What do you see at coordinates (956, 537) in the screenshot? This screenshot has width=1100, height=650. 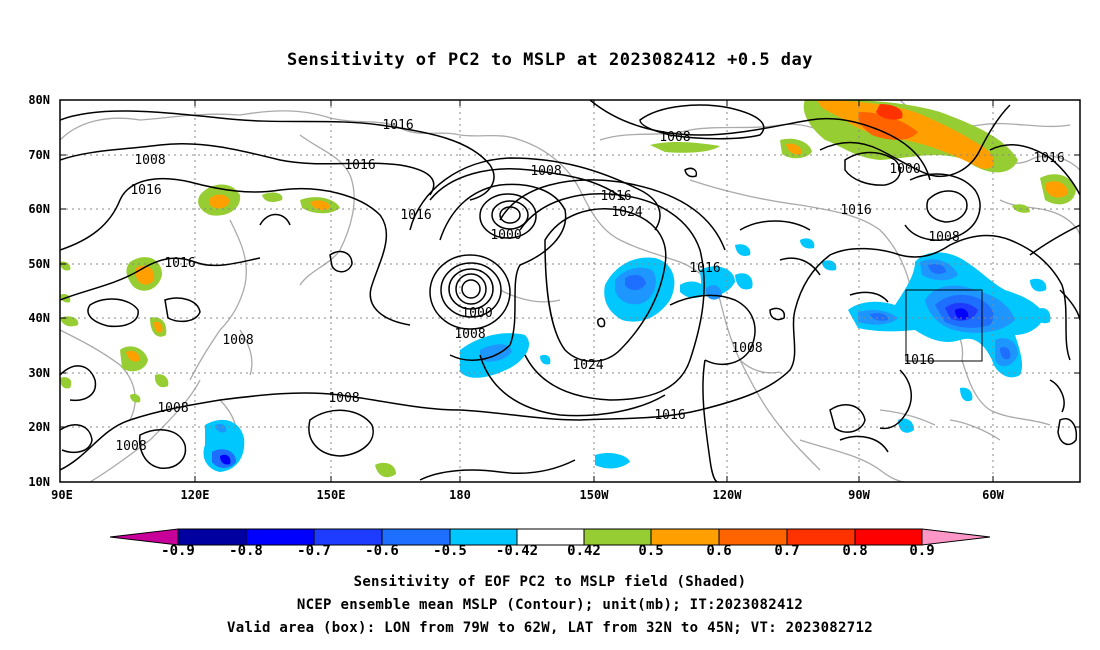 I see `colorbar-segment` at bounding box center [956, 537].